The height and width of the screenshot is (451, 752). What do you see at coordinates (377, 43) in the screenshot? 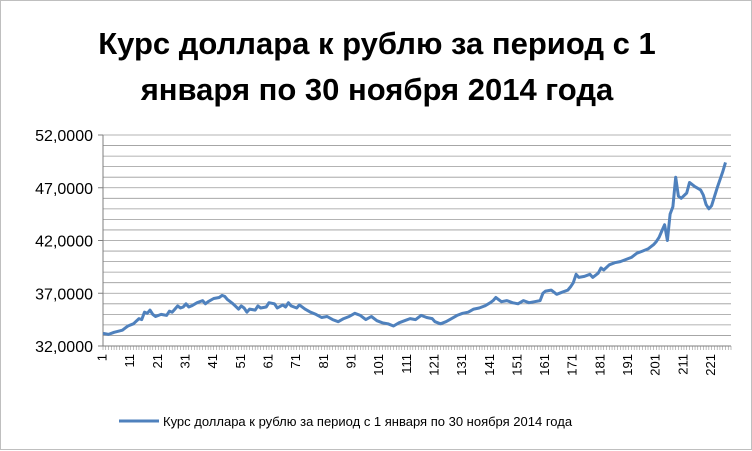
I see `chart-title-line-1: Курс доллара к рублю за период с 1` at bounding box center [377, 43].